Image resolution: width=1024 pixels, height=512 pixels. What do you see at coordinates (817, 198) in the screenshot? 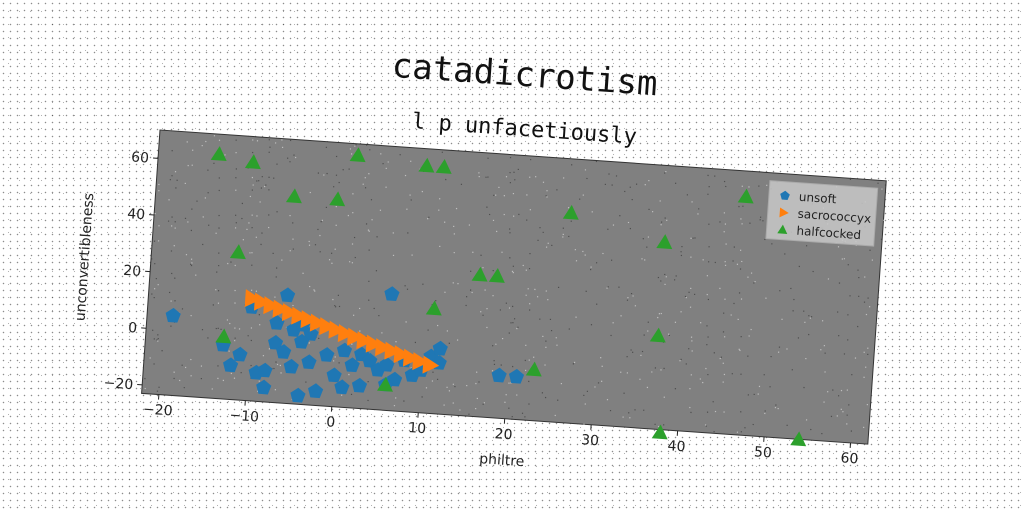
I see `legend-label-unsoft: unsoft` at bounding box center [817, 198].